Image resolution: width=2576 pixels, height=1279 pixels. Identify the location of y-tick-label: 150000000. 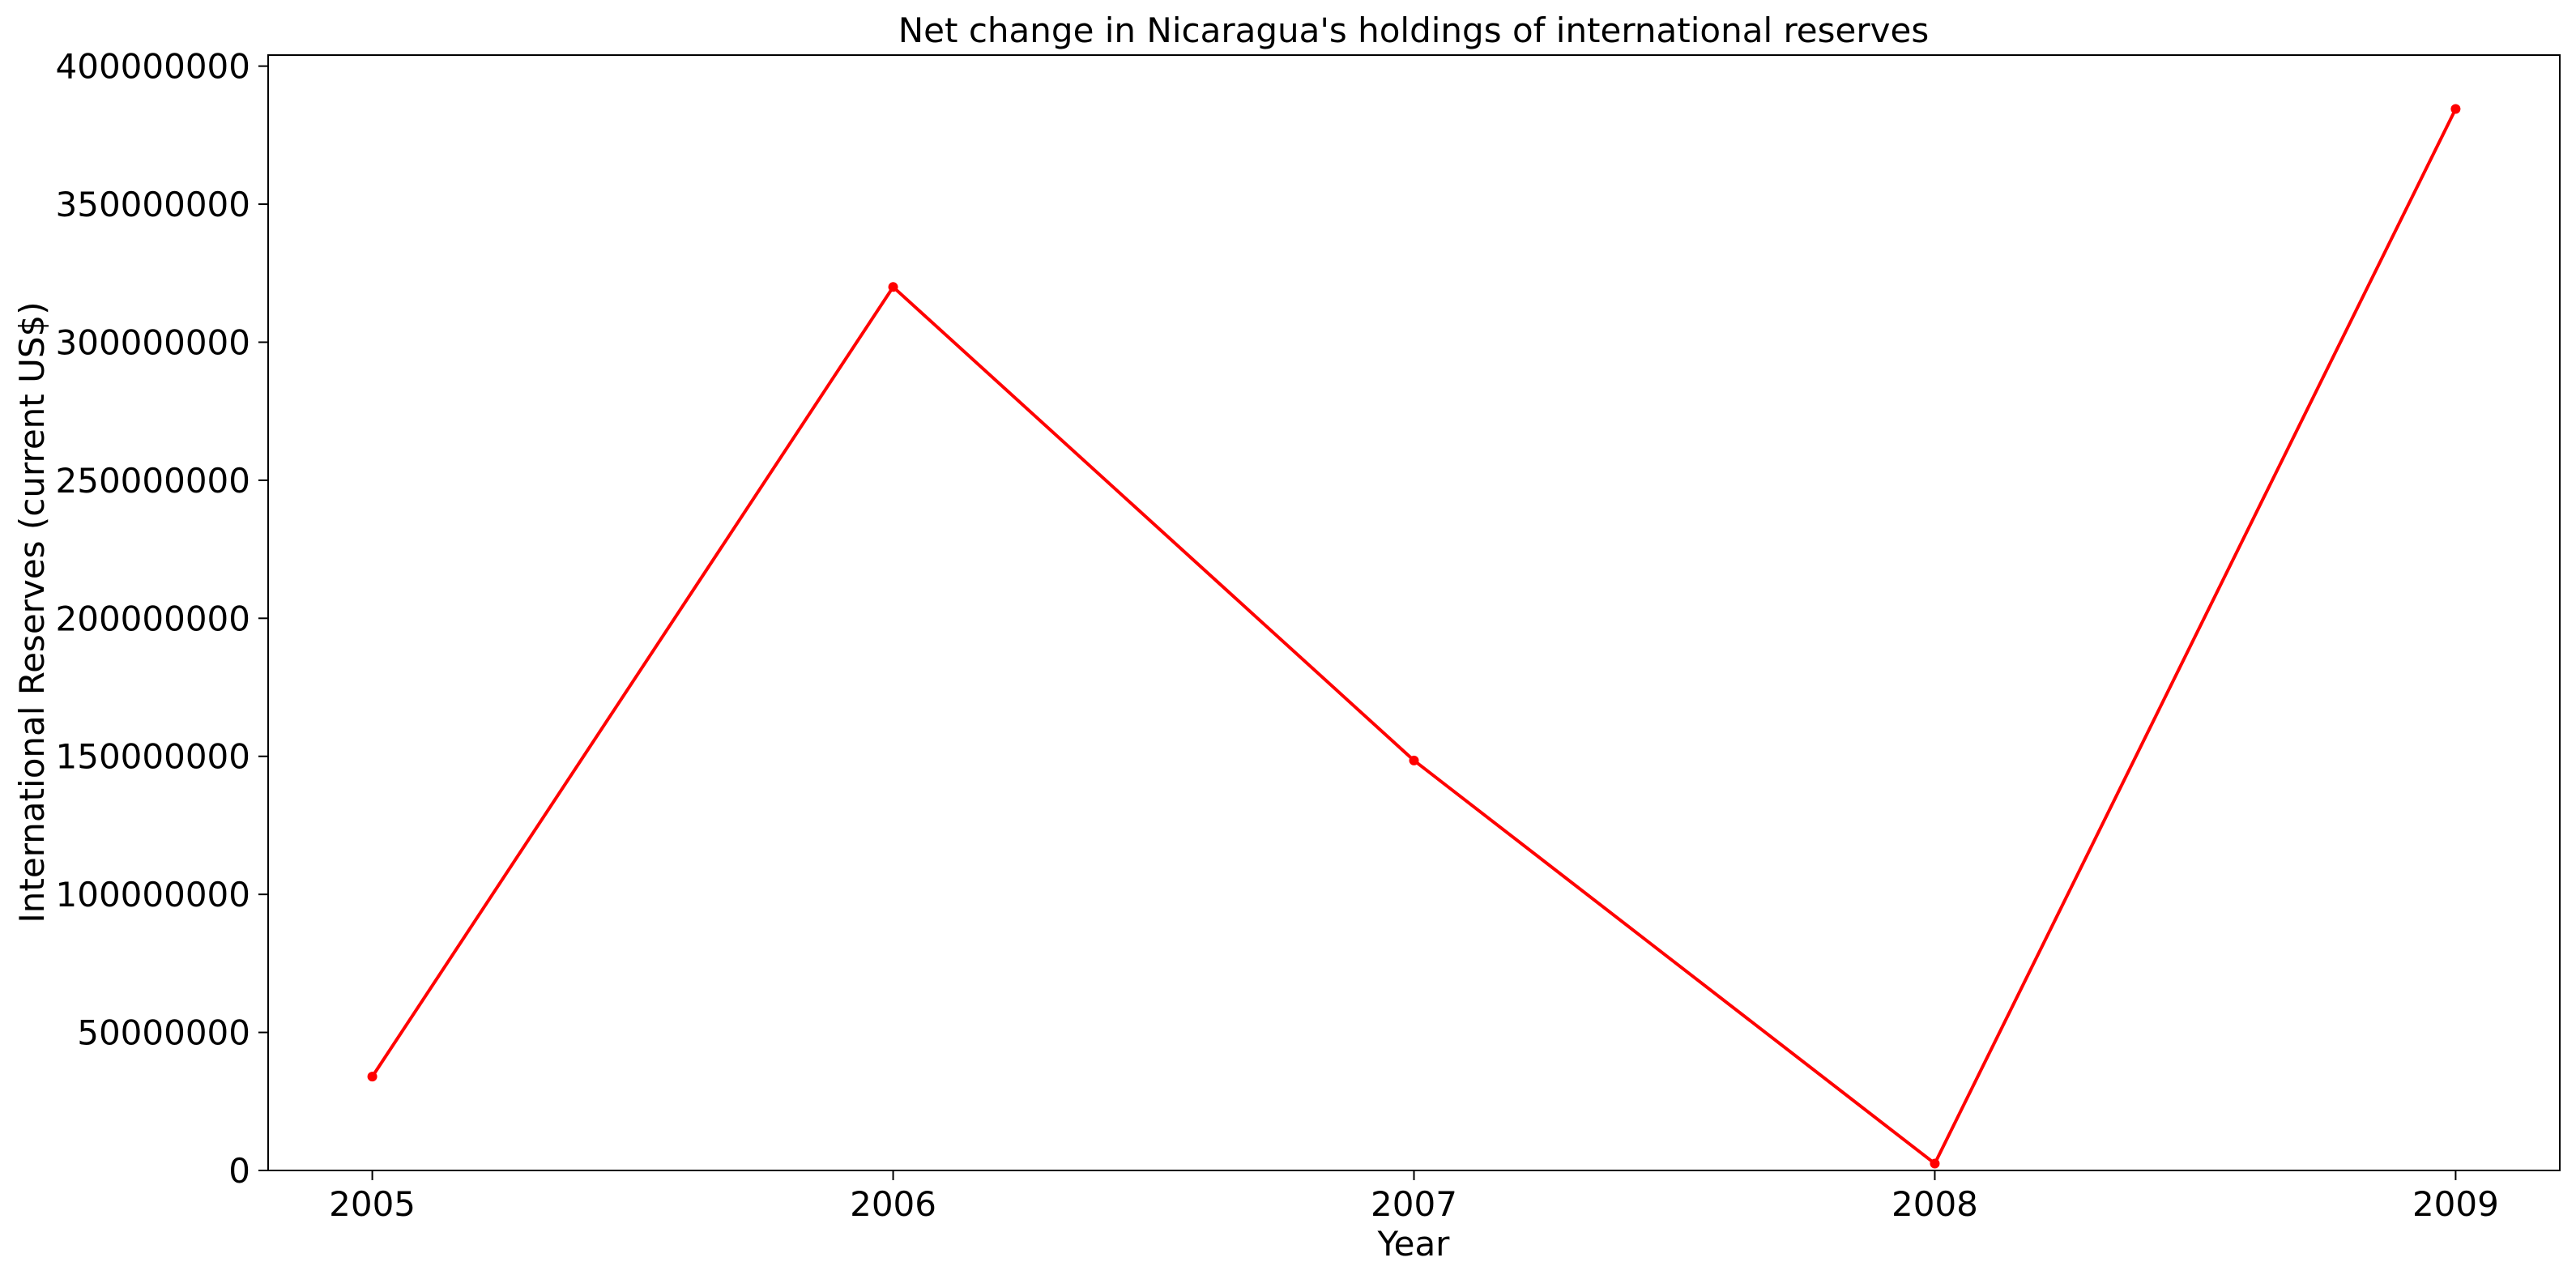
(153, 757).